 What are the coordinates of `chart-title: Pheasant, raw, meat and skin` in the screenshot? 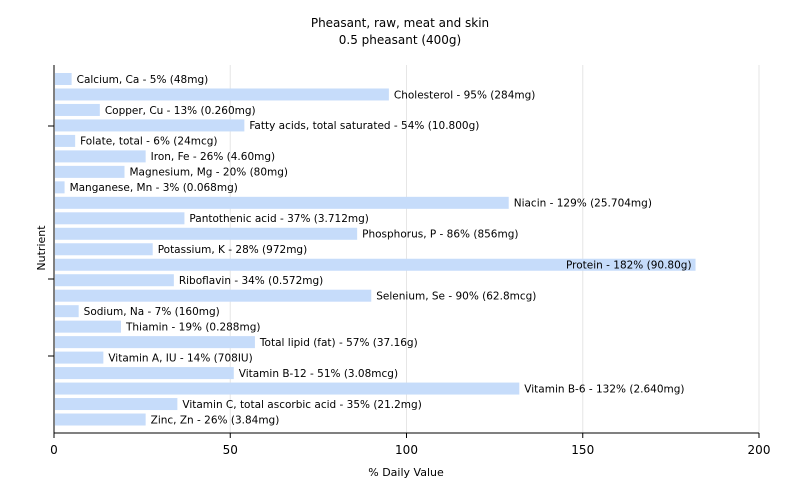 It's located at (400, 23).